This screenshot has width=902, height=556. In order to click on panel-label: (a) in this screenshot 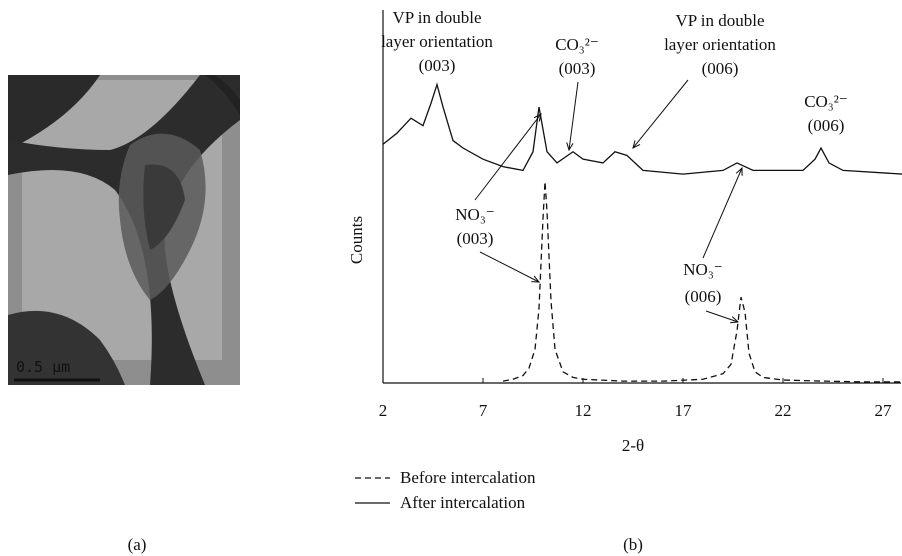, I will do `click(137, 544)`.